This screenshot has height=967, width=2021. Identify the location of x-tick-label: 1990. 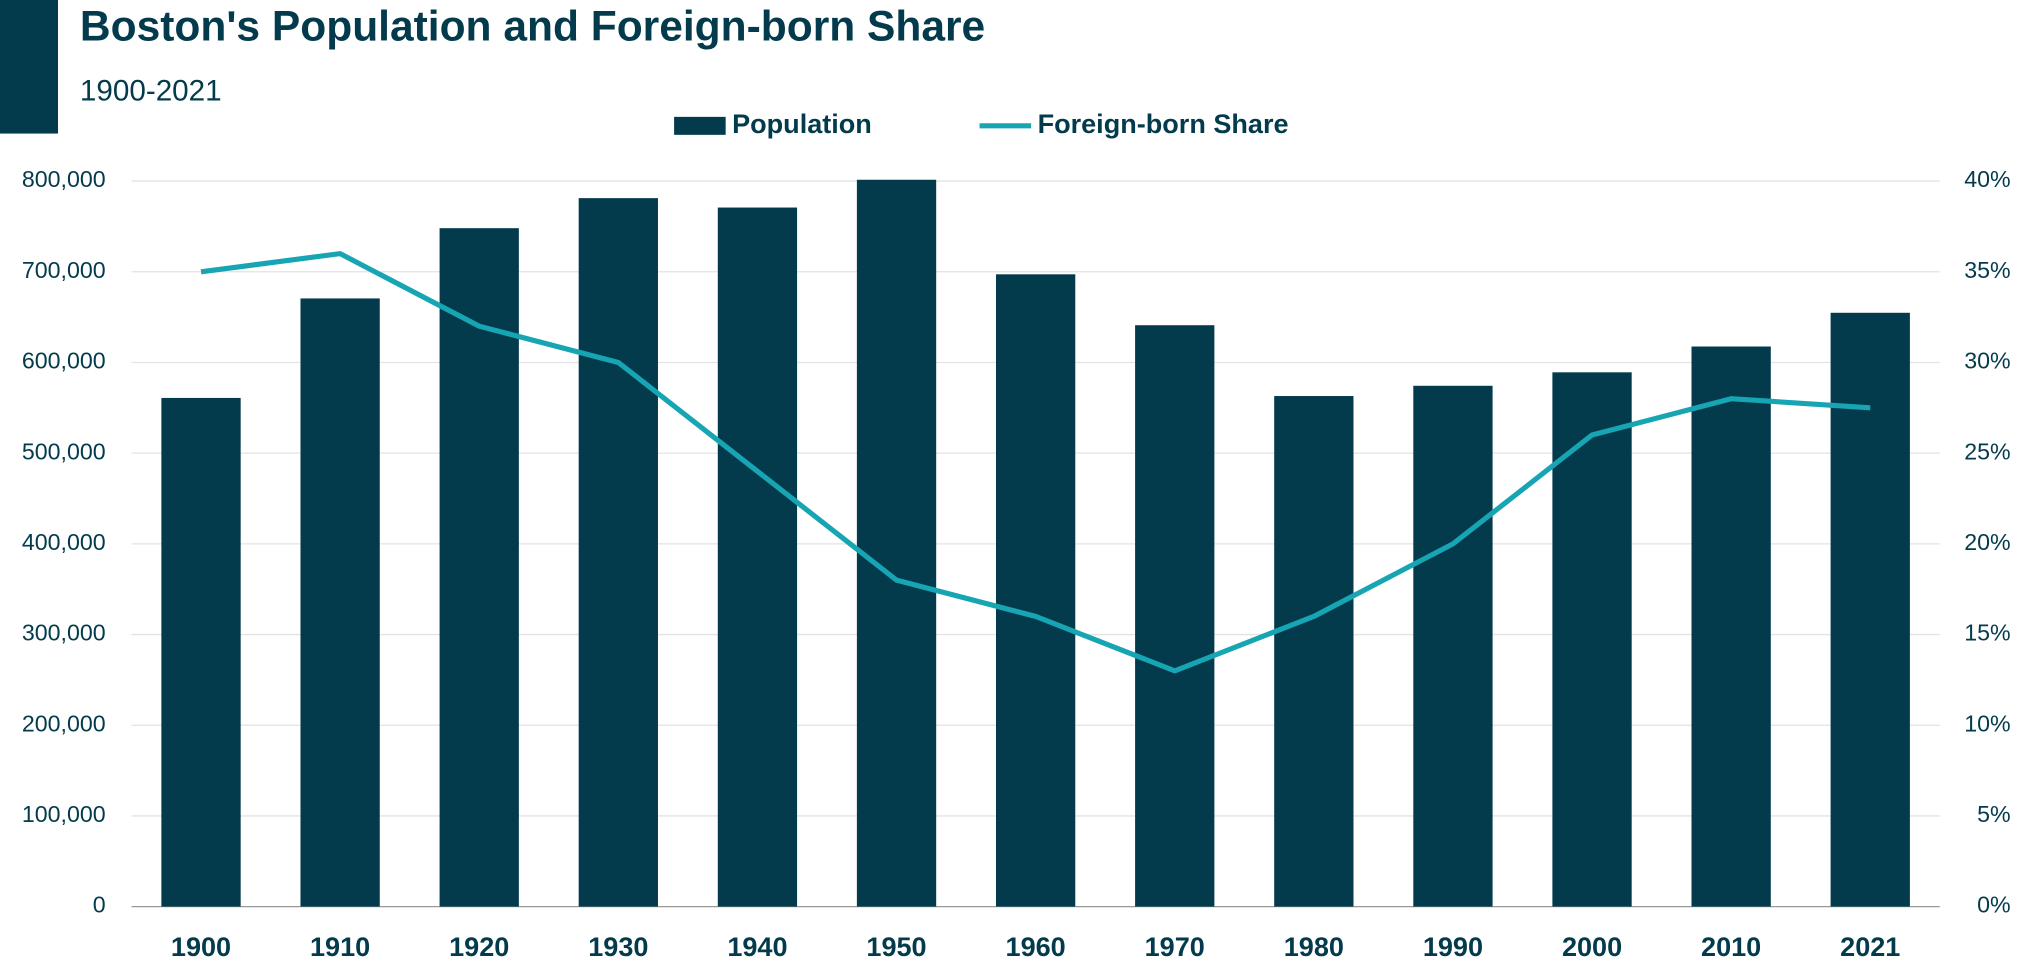
(1453, 947).